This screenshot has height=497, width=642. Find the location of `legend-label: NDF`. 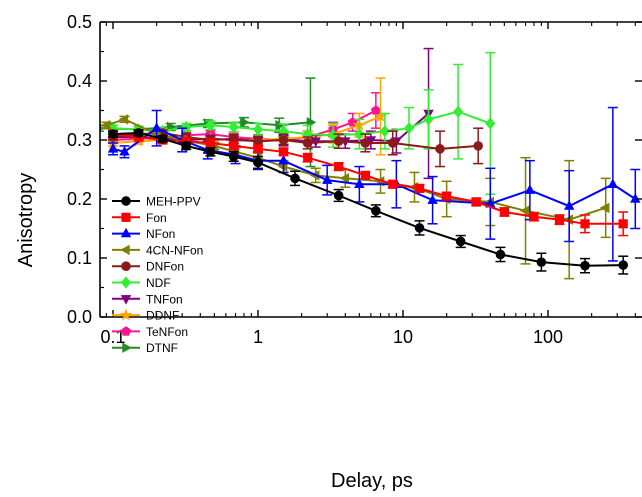

legend-label: NDF is located at coordinates (158, 283).